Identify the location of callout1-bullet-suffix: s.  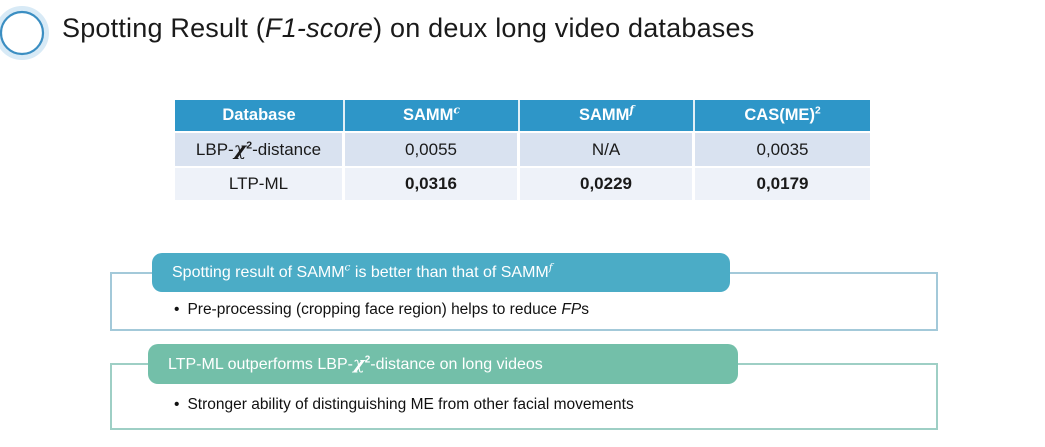
(585, 309).